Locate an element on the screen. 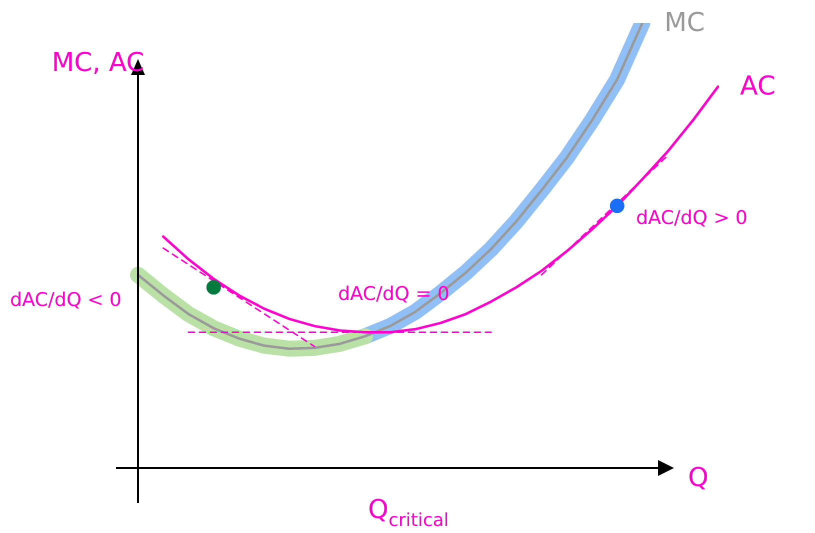 This screenshot has height=533, width=815. series-label: MC is located at coordinates (684, 23).